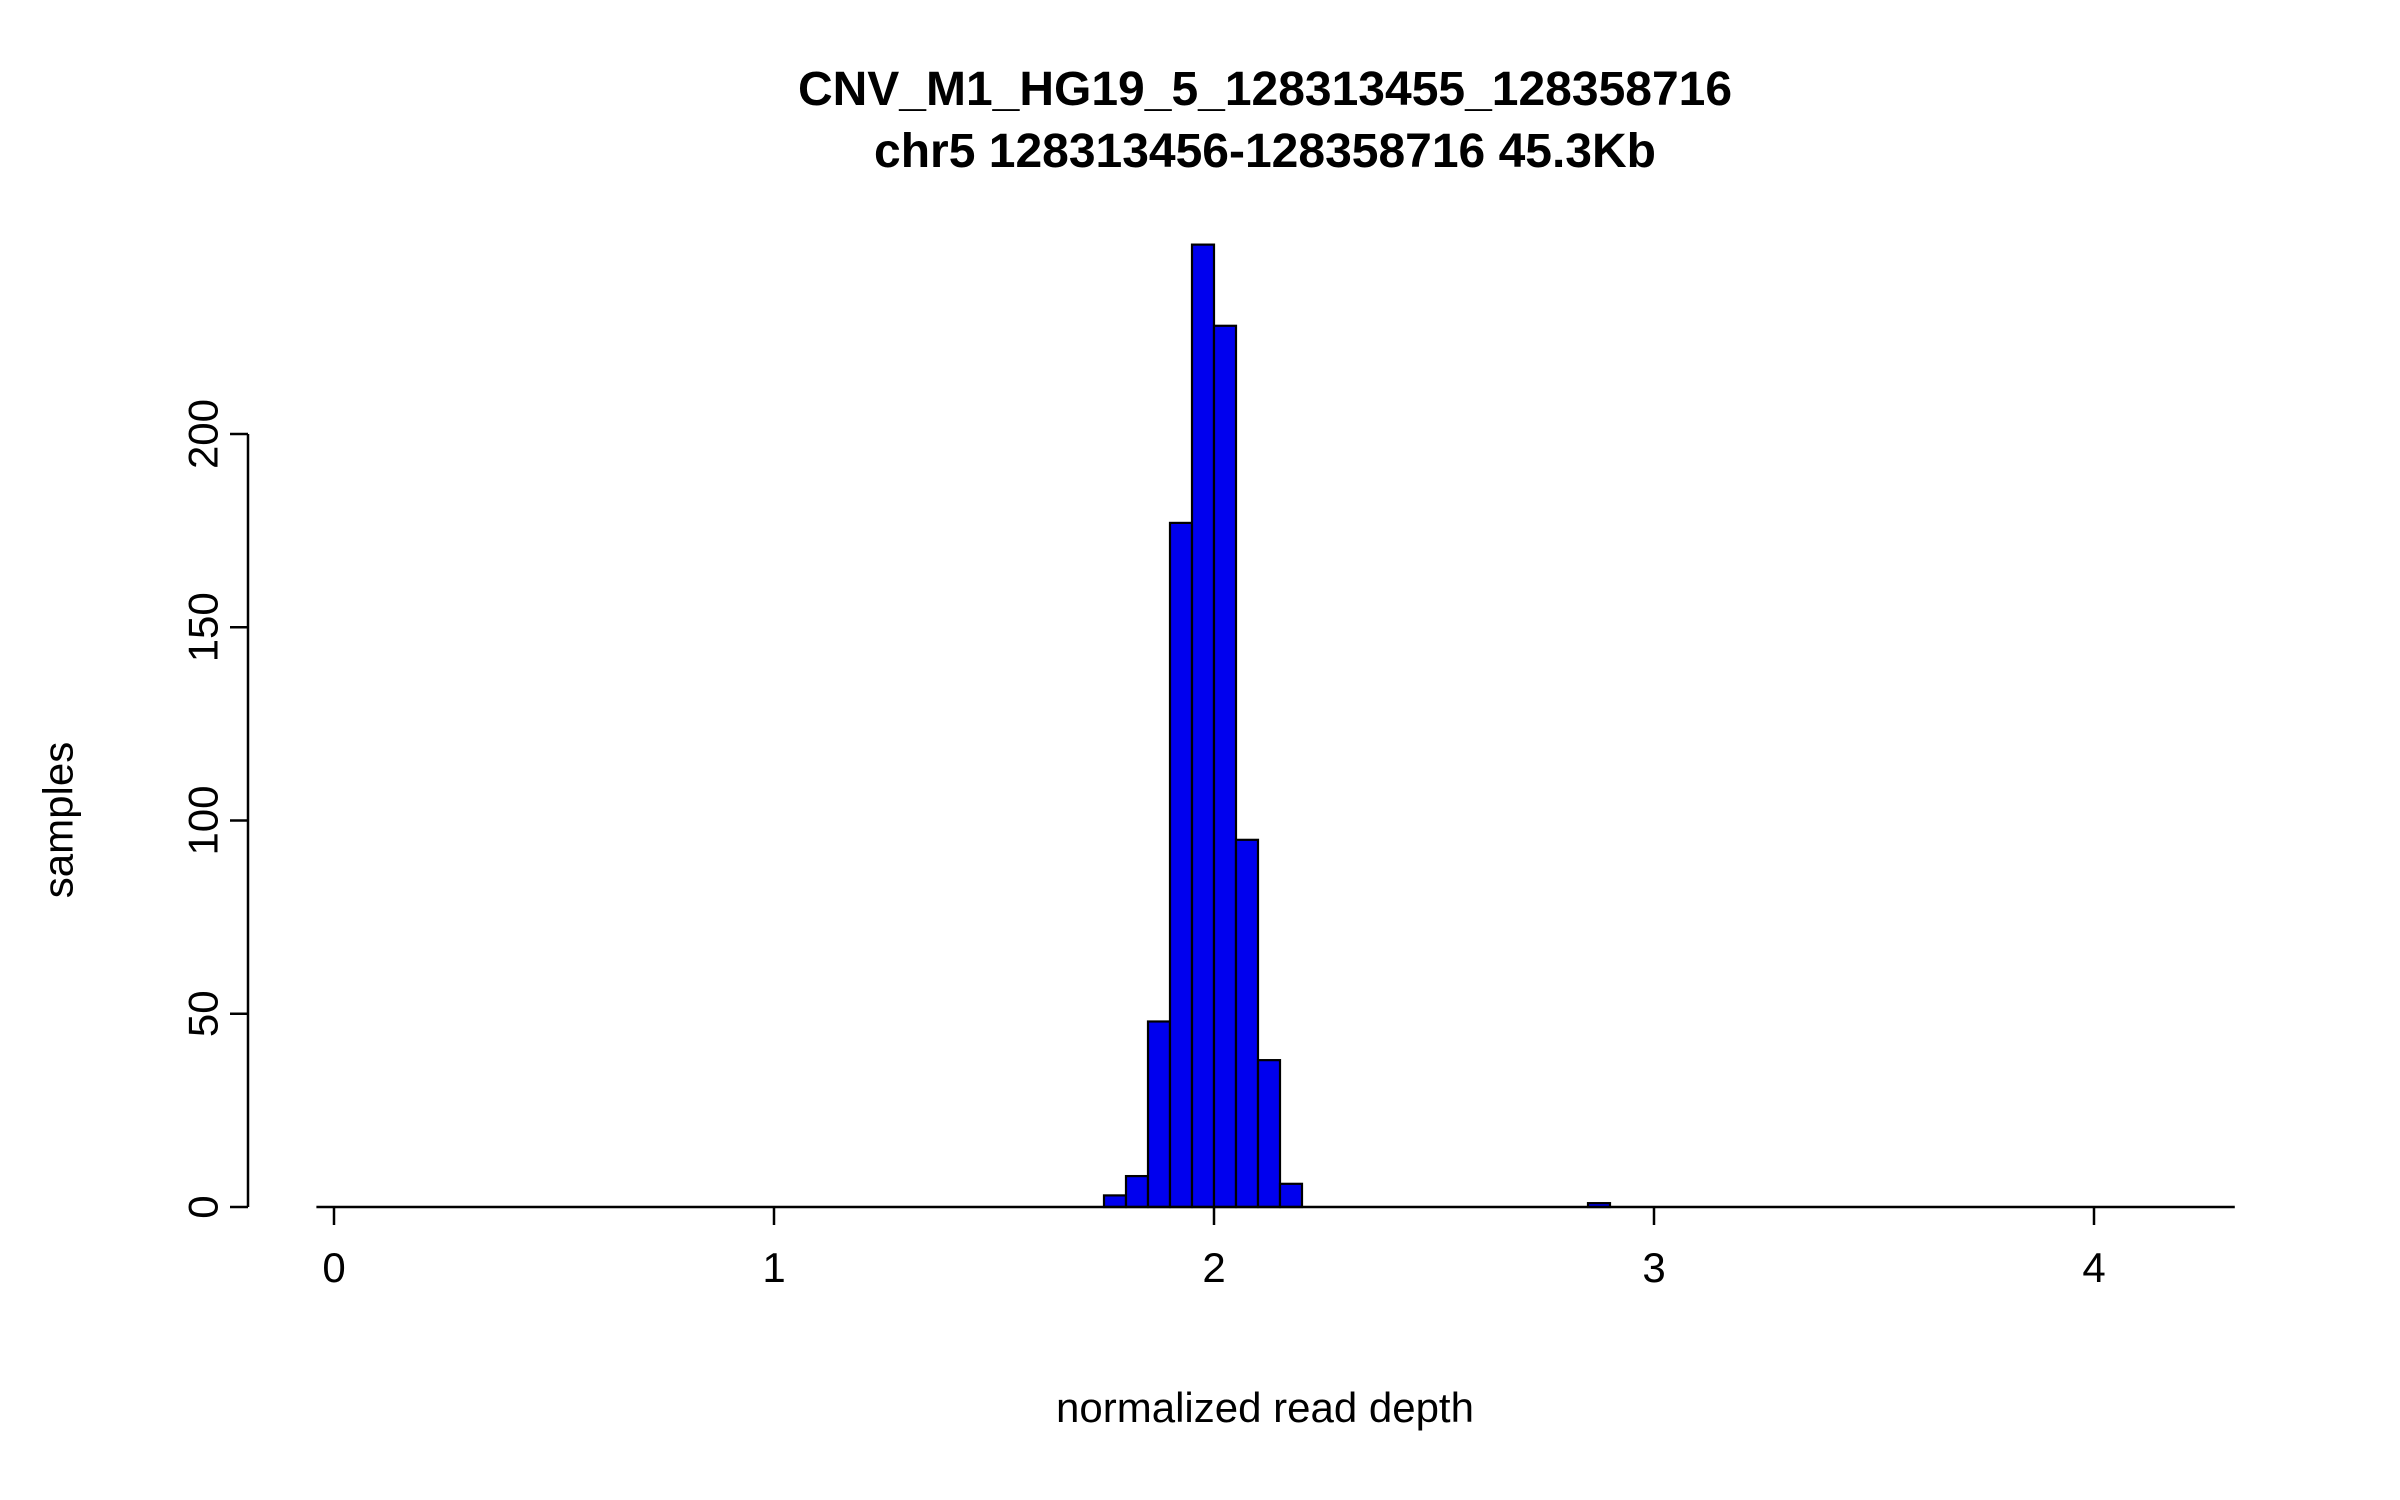 The image size is (2400, 1500). What do you see at coordinates (1357, 726) in the screenshot?
I see `bars-layer` at bounding box center [1357, 726].